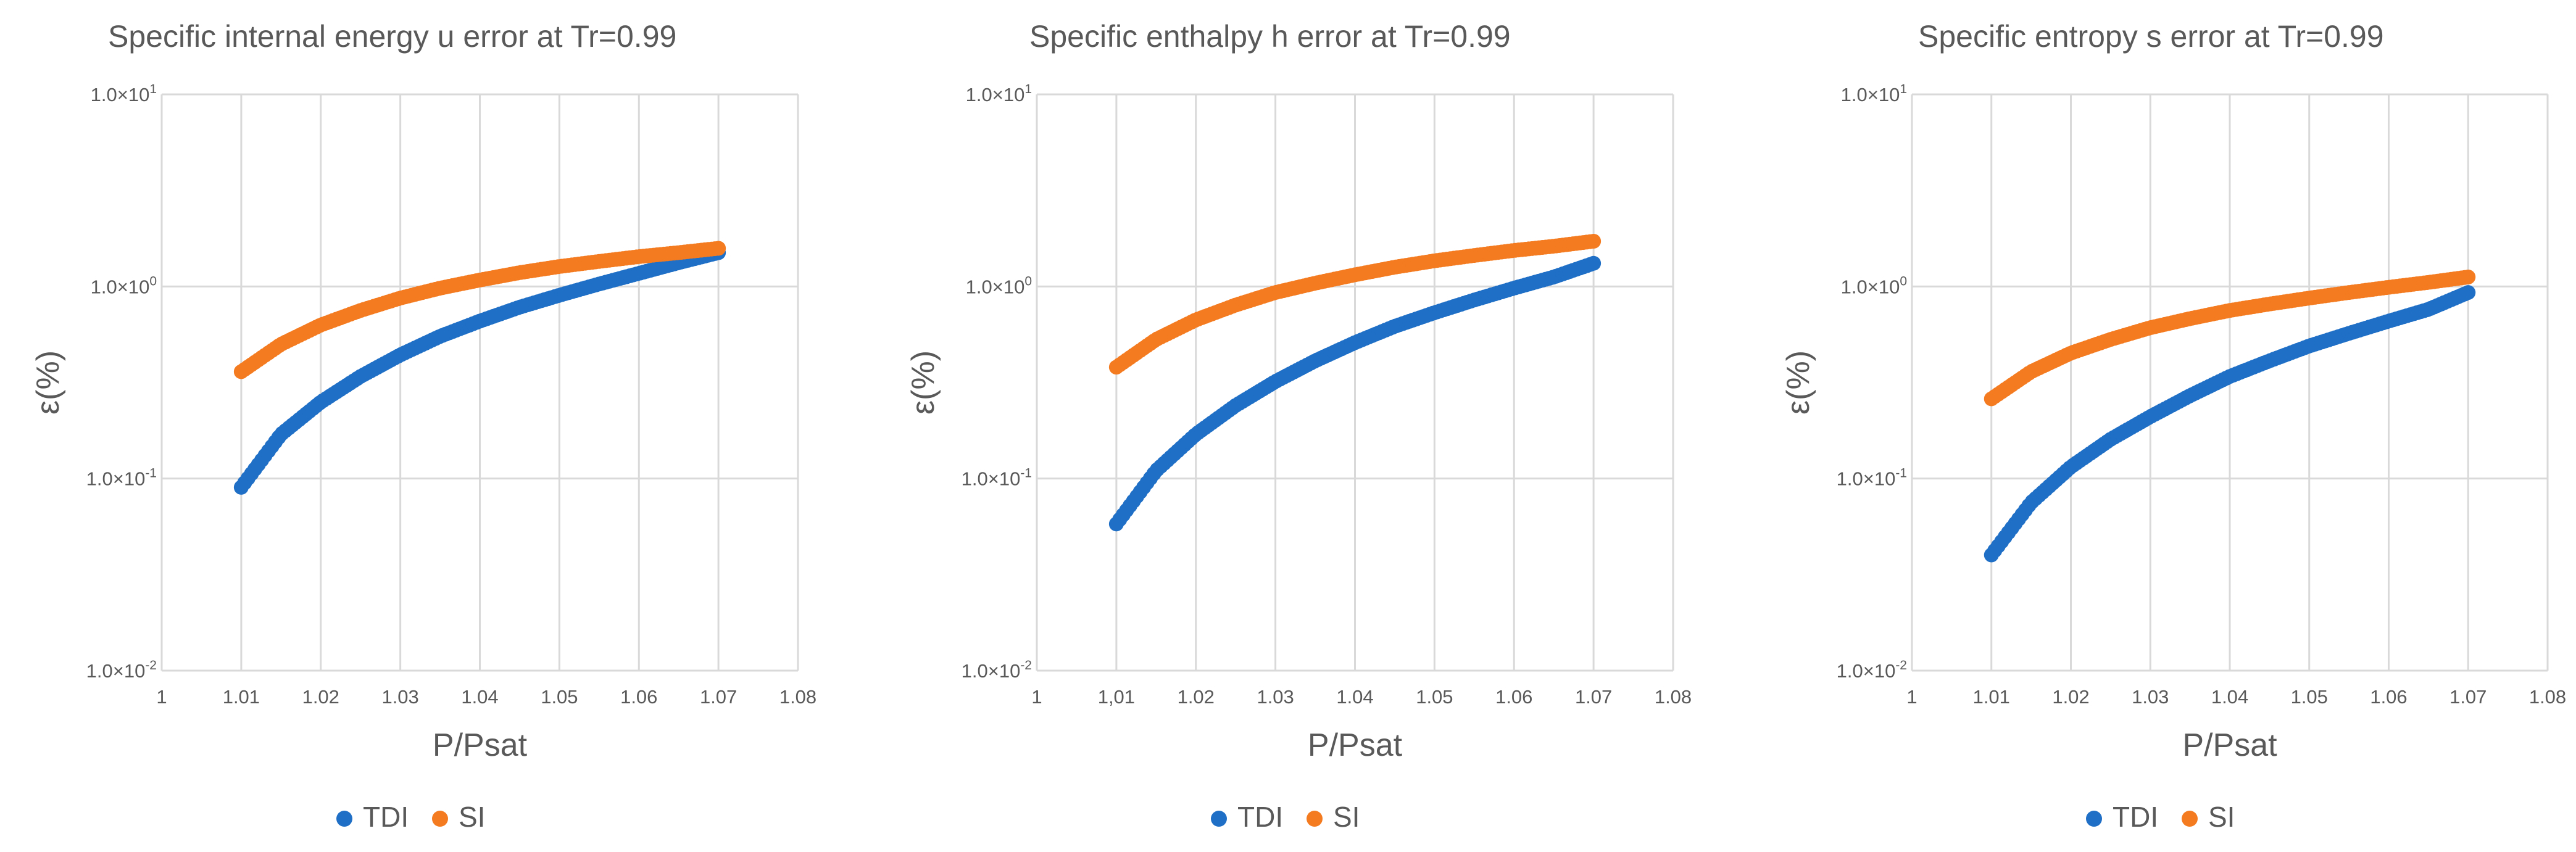 The width and height of the screenshot is (2576, 852). What do you see at coordinates (1116, 697) in the screenshot?
I see `x-tick-label: 1,01` at bounding box center [1116, 697].